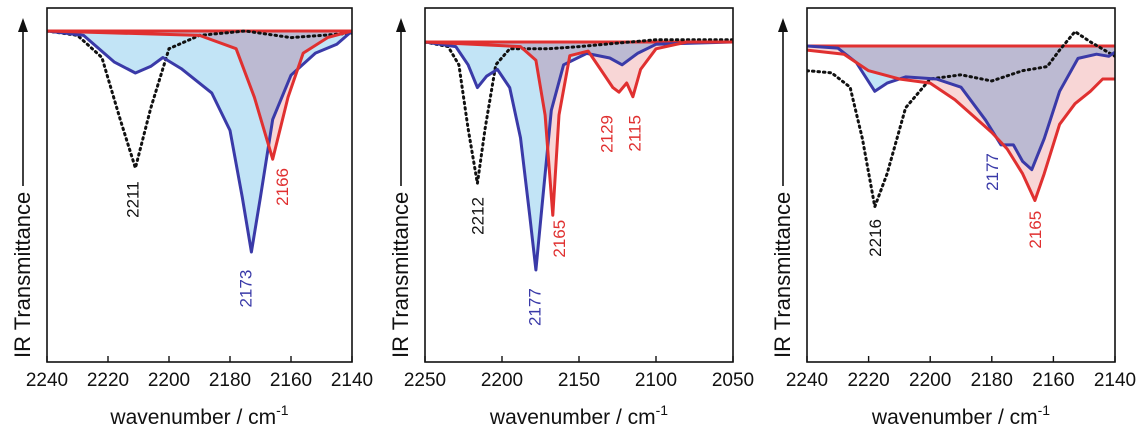  Describe the element at coordinates (579, 380) in the screenshot. I see `x-tick-label: 2150` at that location.